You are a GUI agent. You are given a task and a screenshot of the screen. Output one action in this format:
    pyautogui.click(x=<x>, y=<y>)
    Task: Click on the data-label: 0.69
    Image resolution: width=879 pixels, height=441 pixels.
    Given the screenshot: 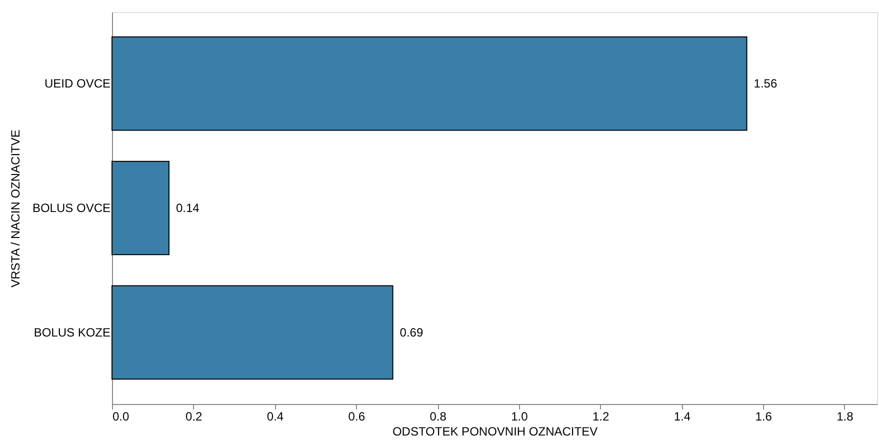 What is the action you would take?
    pyautogui.click(x=412, y=332)
    